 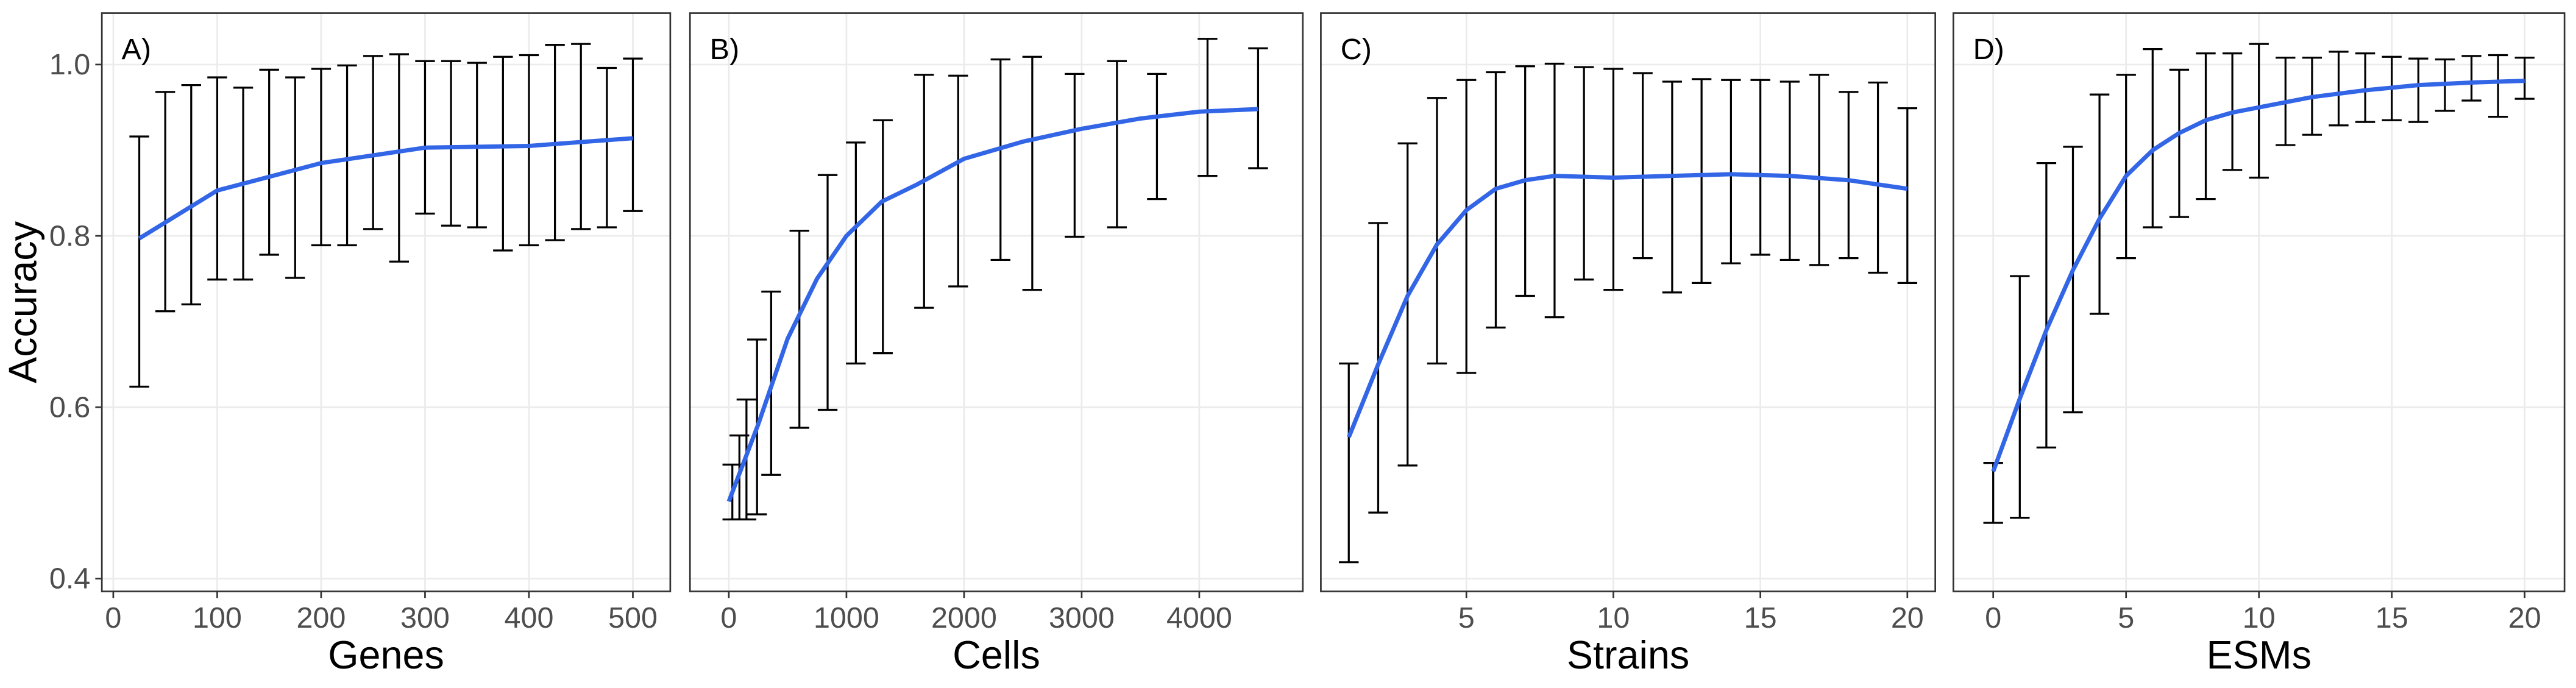 I want to click on y-tick-label: 0.8, so click(x=69, y=235).